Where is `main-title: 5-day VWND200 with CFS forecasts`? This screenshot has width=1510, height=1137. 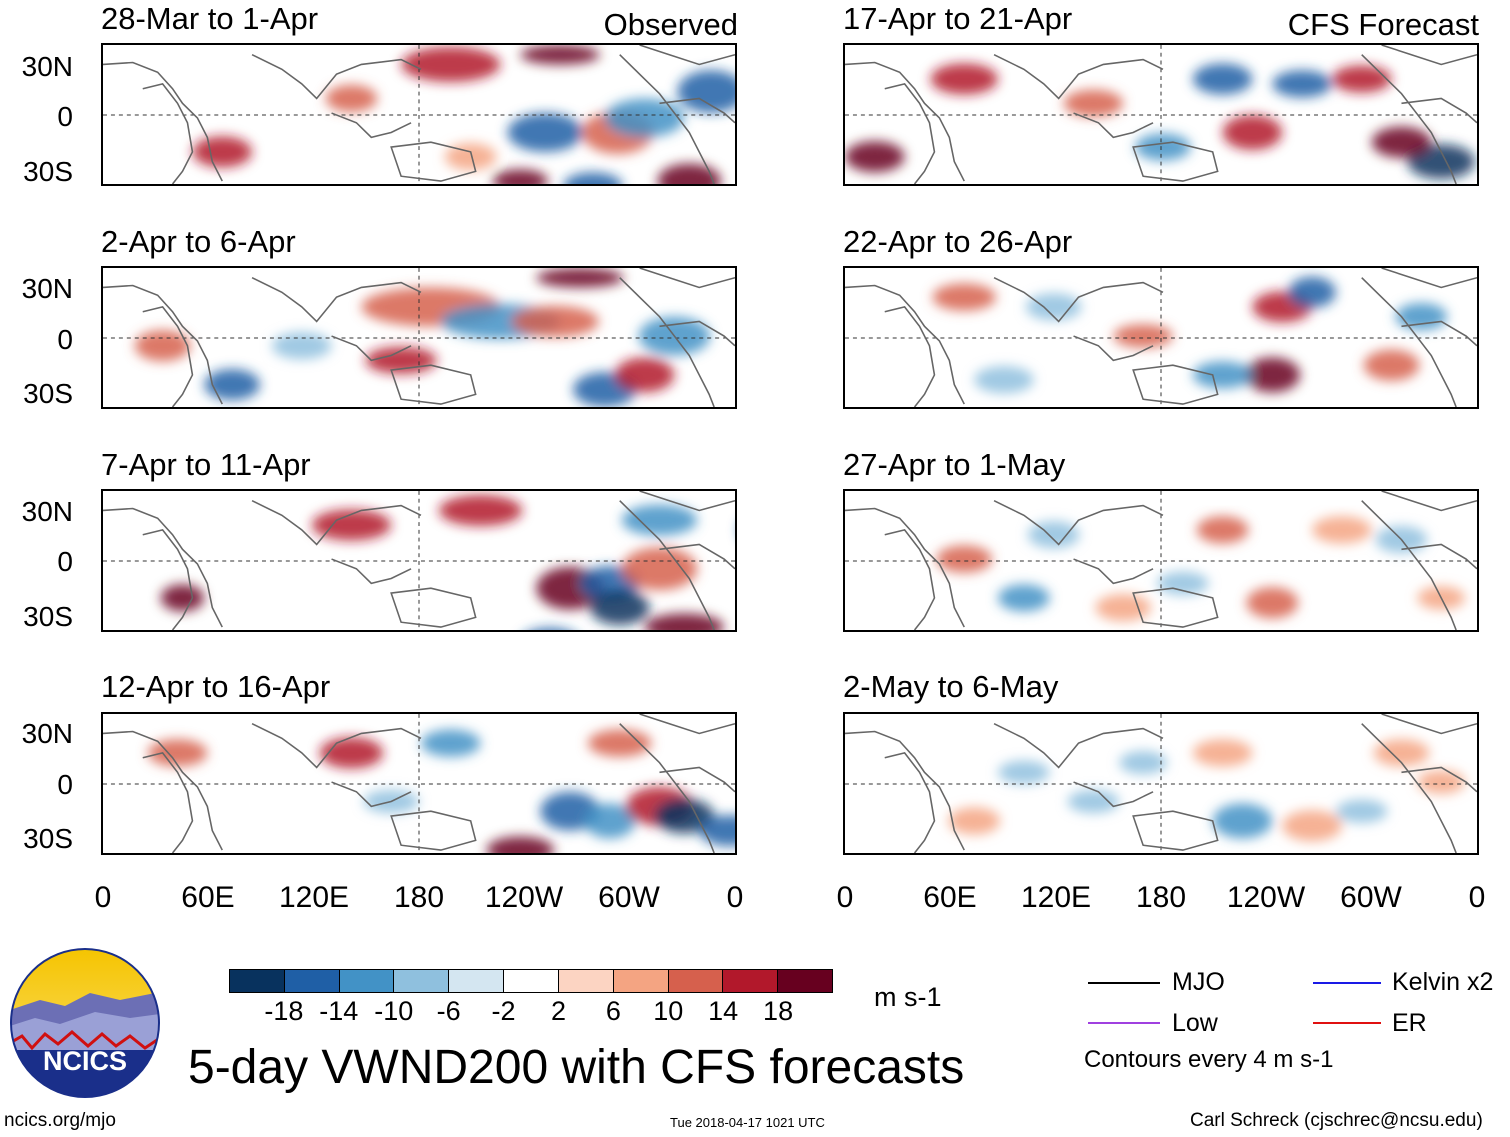 main-title: 5-day VWND200 with CFS forecasts is located at coordinates (576, 1067).